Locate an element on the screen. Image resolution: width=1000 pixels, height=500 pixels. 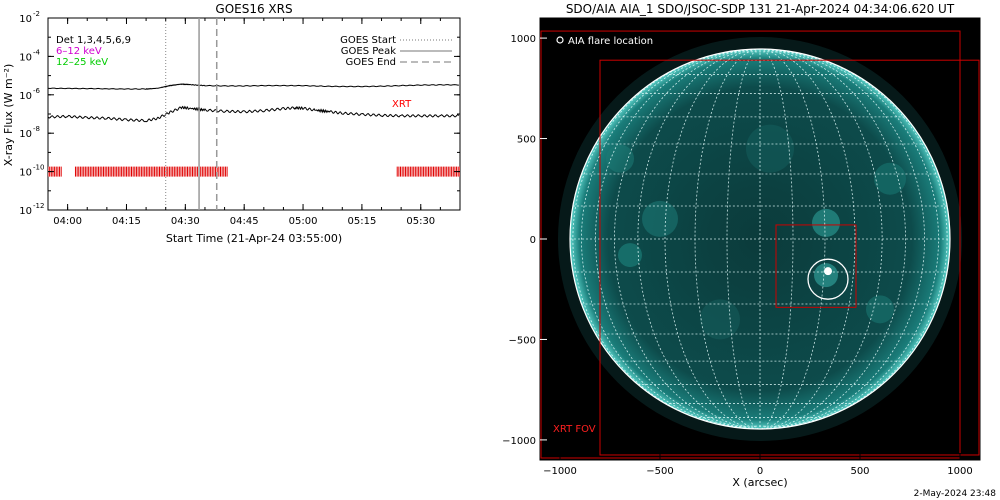
x-tick-label: 04:30 is located at coordinates (185, 221).